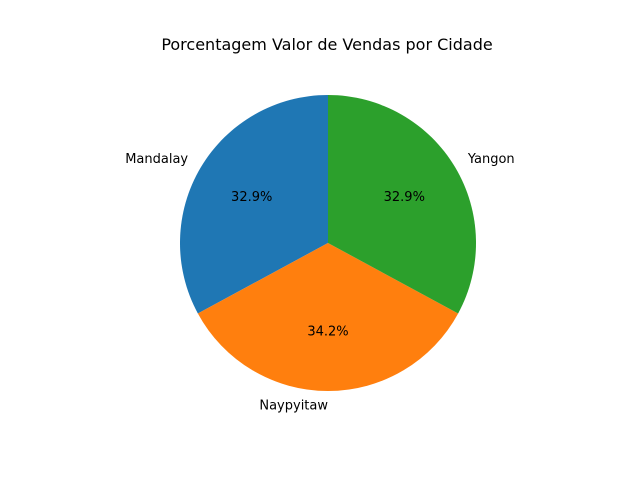  I want to click on slice-label-mandalay: Mandalay, so click(156, 159).